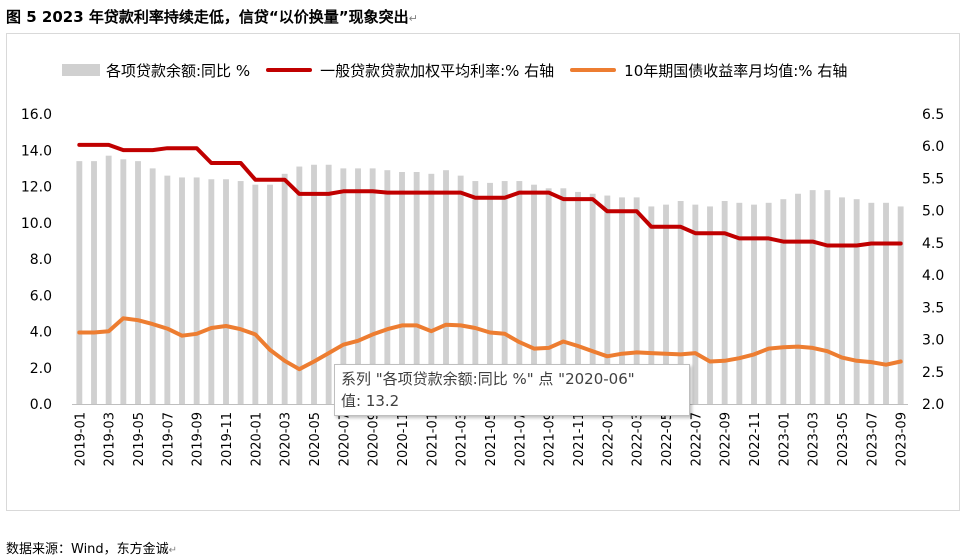  What do you see at coordinates (168, 439) in the screenshot?
I see `x-tick-label: 2019-07` at bounding box center [168, 439].